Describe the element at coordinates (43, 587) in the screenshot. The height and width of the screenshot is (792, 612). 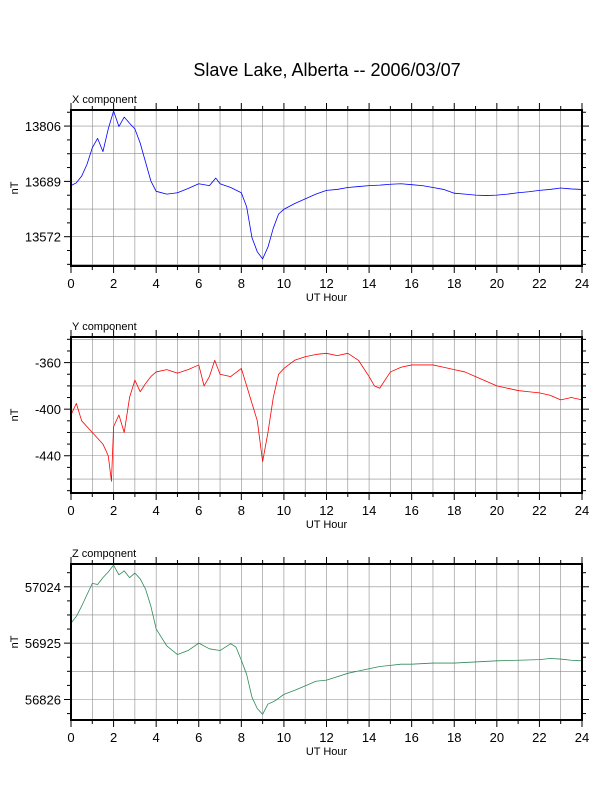
I see `y-tick-label: 57024` at that location.